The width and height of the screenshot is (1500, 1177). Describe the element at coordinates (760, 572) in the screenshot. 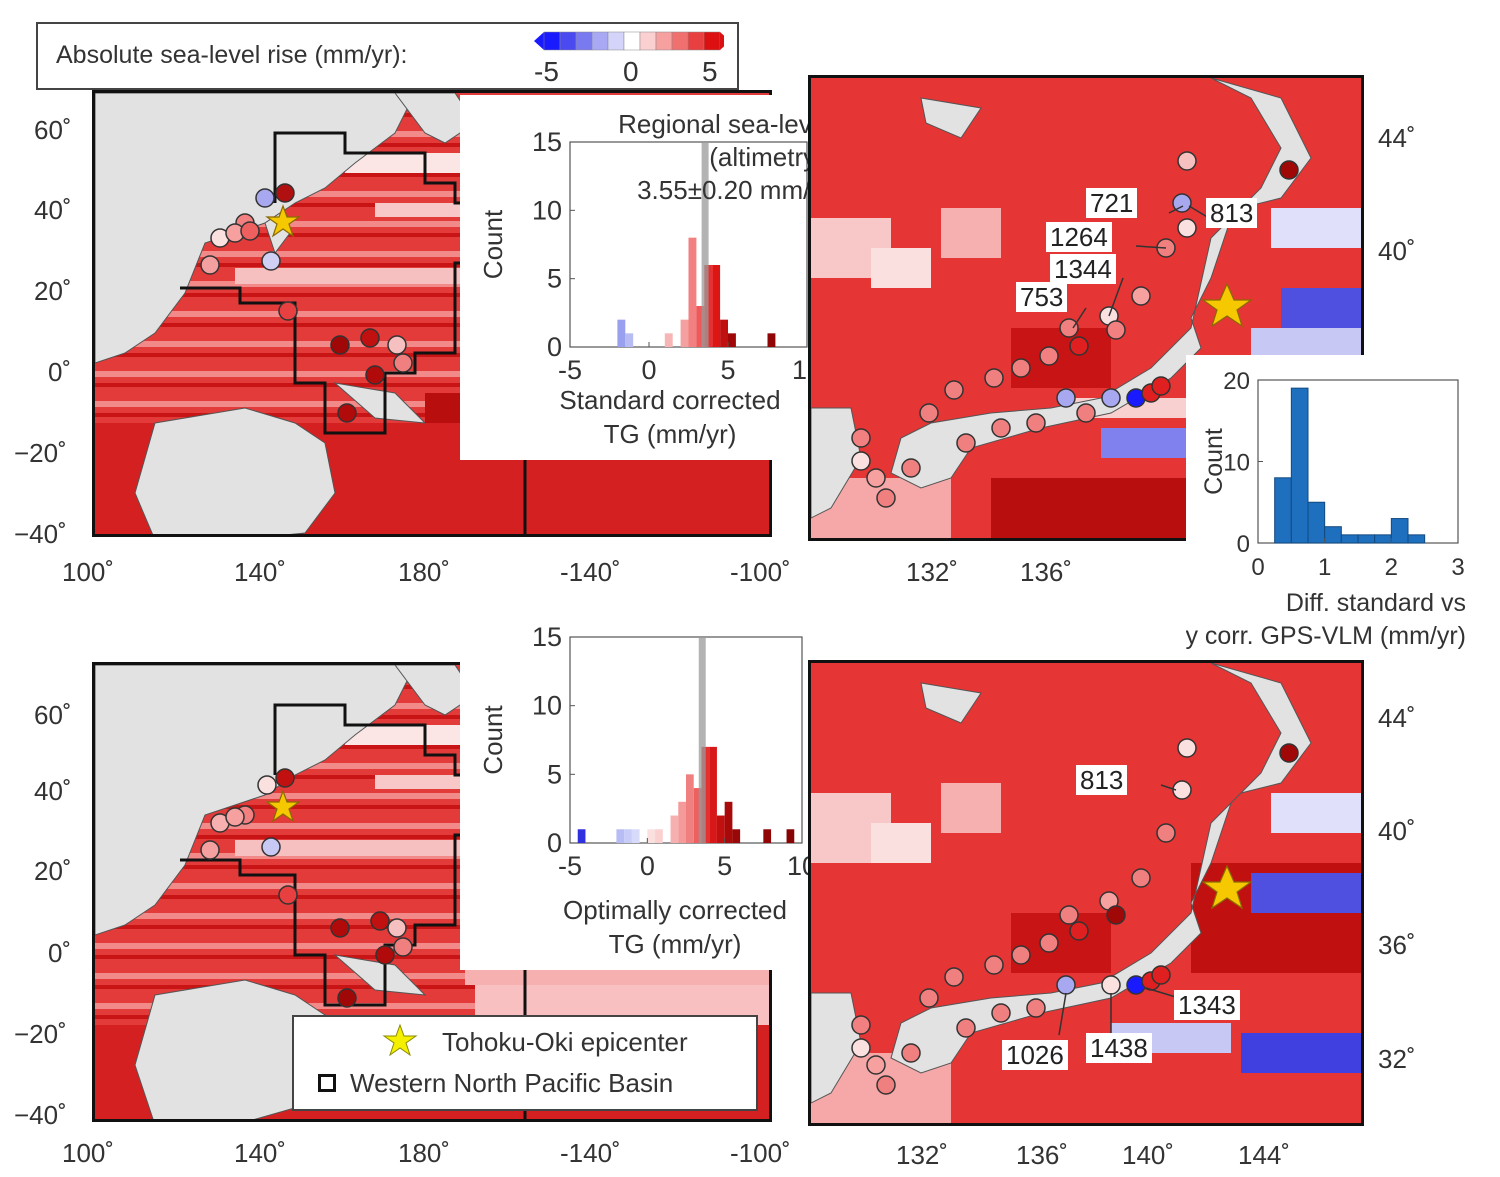

I see `tl-lon-m100: -100˚` at that location.